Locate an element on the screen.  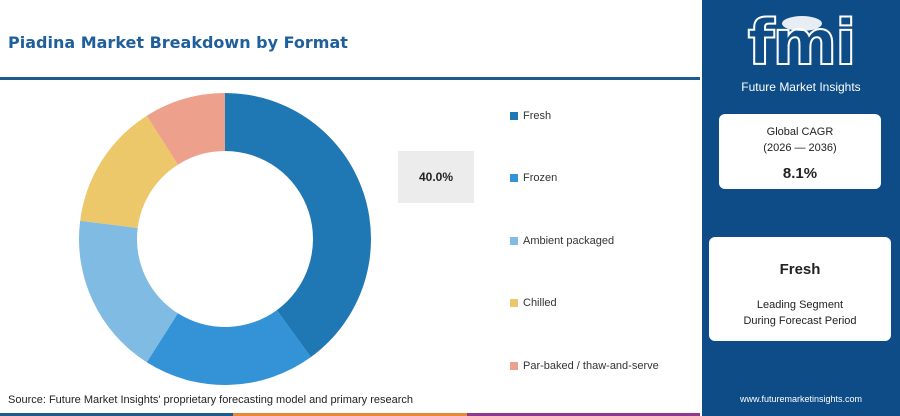
legend-item-chilled: Chilled is located at coordinates (533, 303).